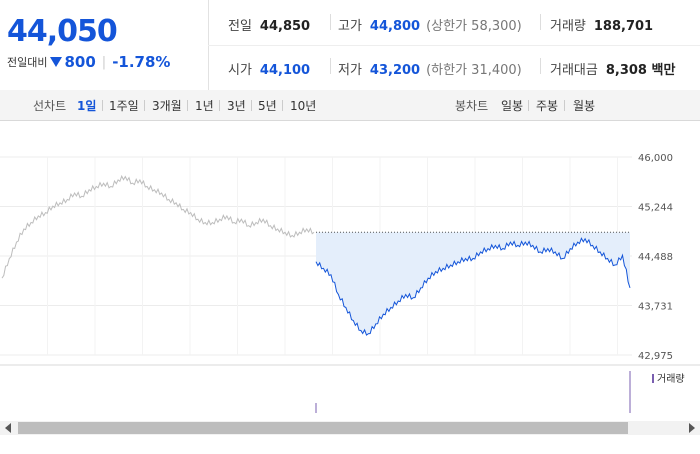  What do you see at coordinates (167, 106) in the screenshot?
I see `period-3m: 3개월` at bounding box center [167, 106].